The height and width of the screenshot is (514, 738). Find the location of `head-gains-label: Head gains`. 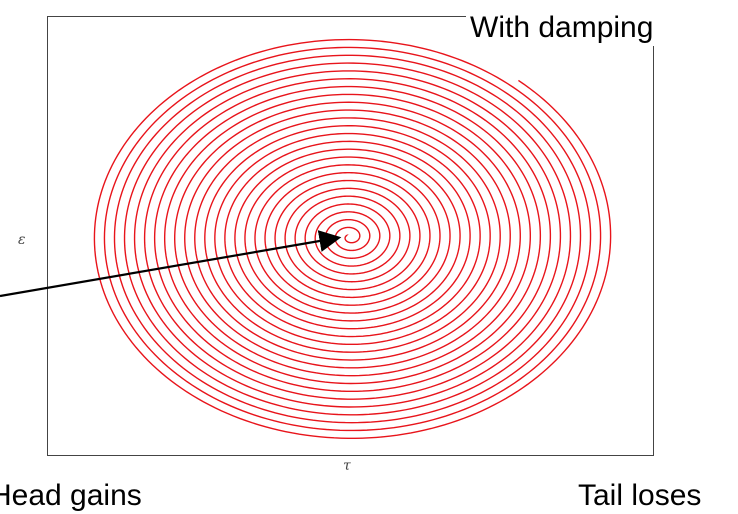

head-gains-label: Head gains is located at coordinates (71, 496).